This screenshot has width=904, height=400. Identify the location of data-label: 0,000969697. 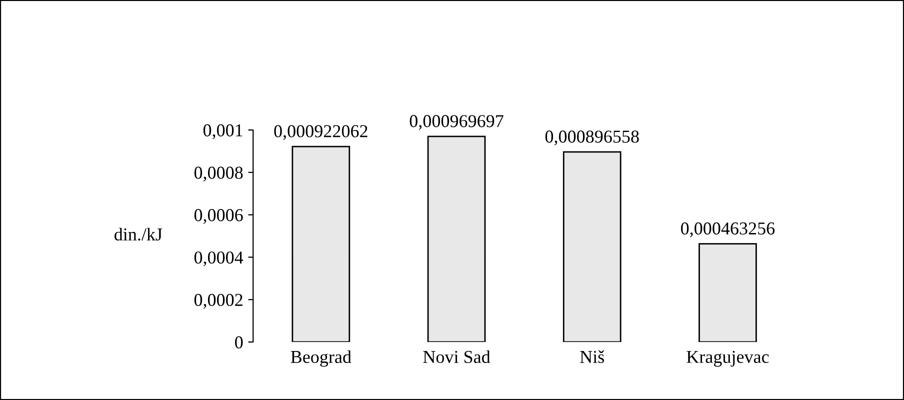
(457, 122).